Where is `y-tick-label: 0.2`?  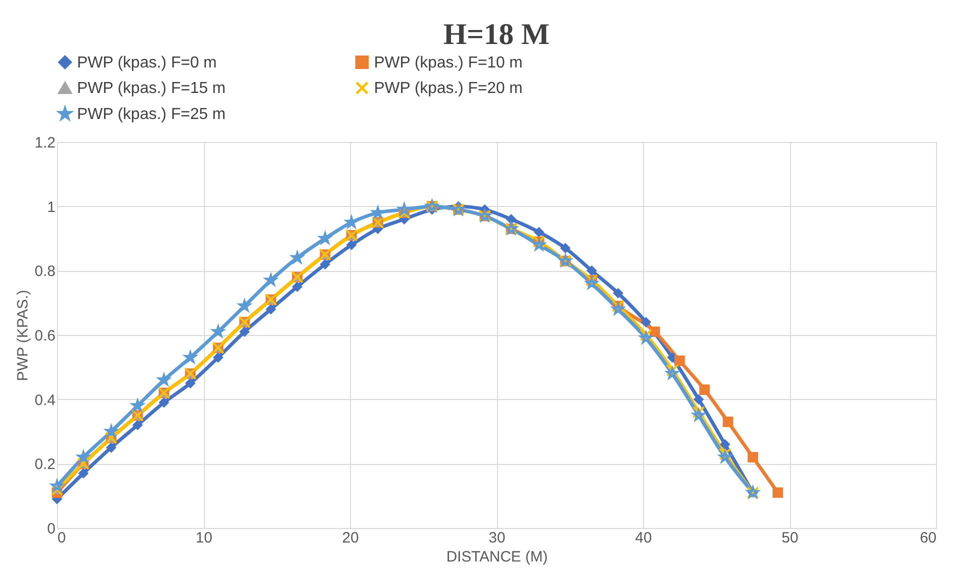
y-tick-label: 0.2 is located at coordinates (45, 465).